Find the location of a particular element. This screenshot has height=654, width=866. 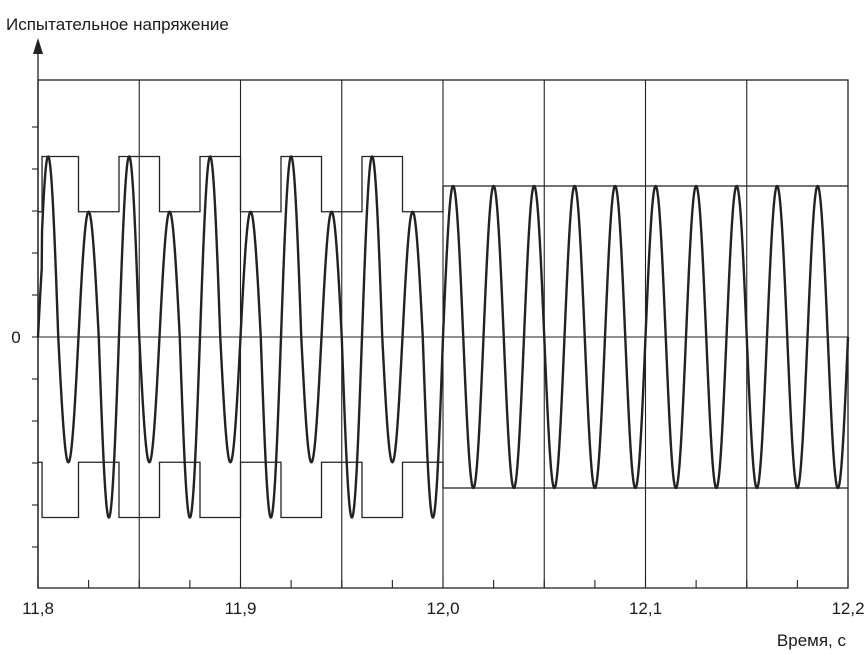

x-tick-label: 11,8 is located at coordinates (38, 608).